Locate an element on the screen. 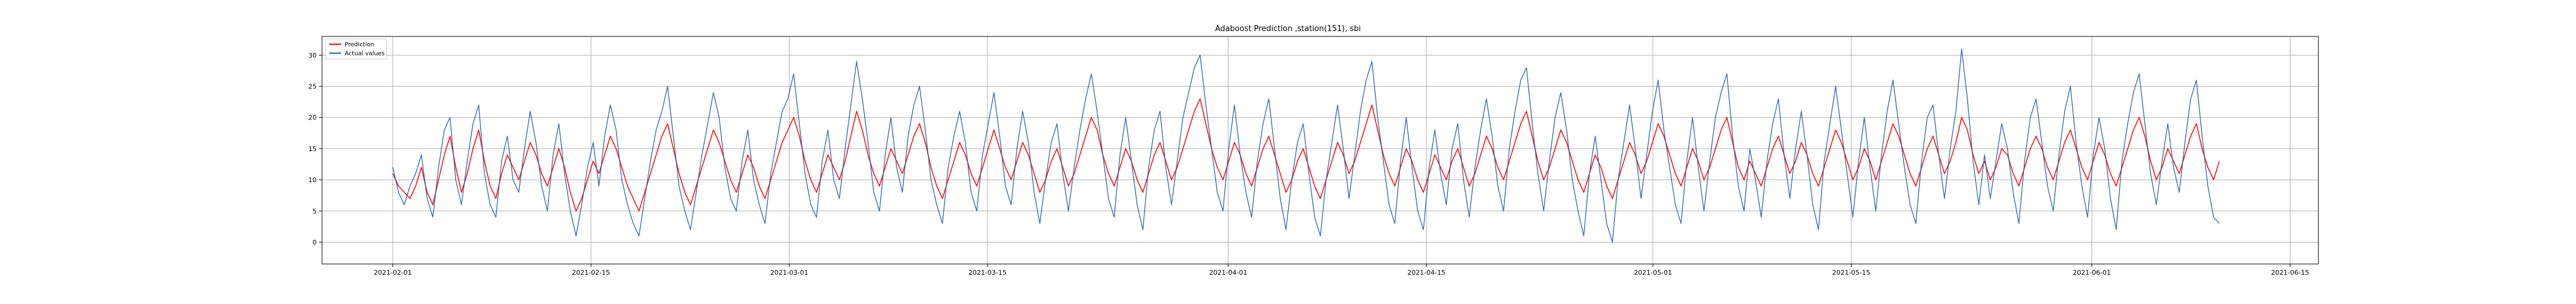 This screenshot has height=304, width=2576. y-axis: 0 5 10 15 20 25 30 is located at coordinates (315, 149).